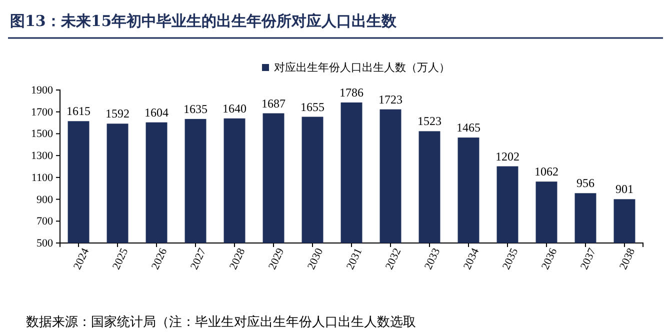  I want to click on y-tick-label: 1100, so click(42, 178).